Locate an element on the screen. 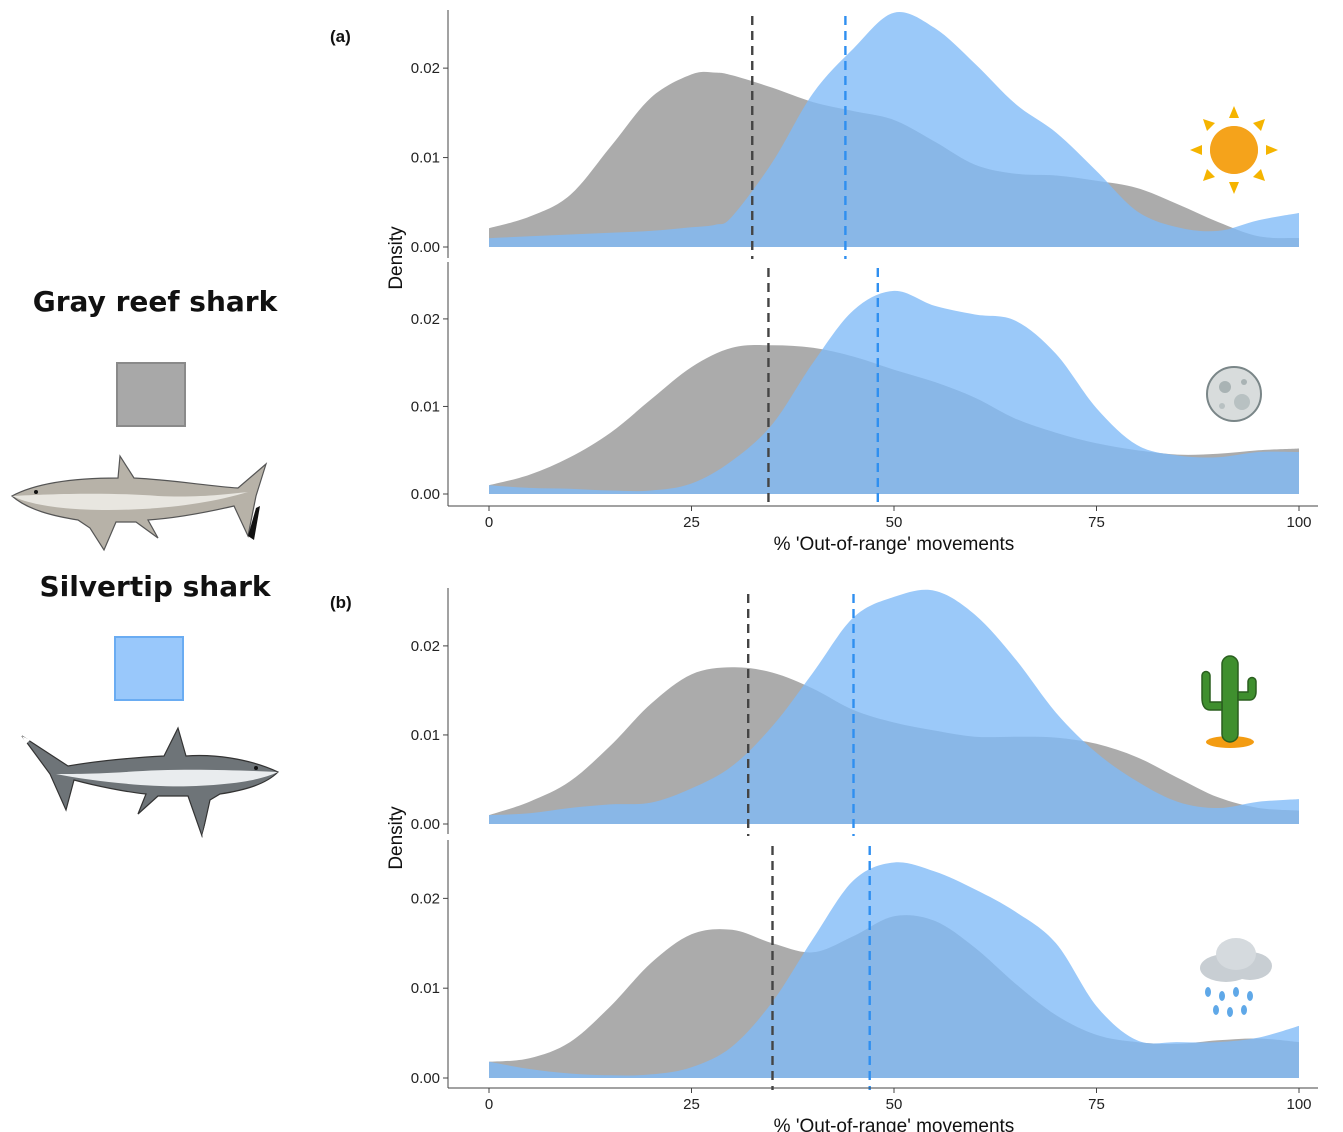 The width and height of the screenshot is (1343, 1132). sun-icon is located at coordinates (1234, 150).